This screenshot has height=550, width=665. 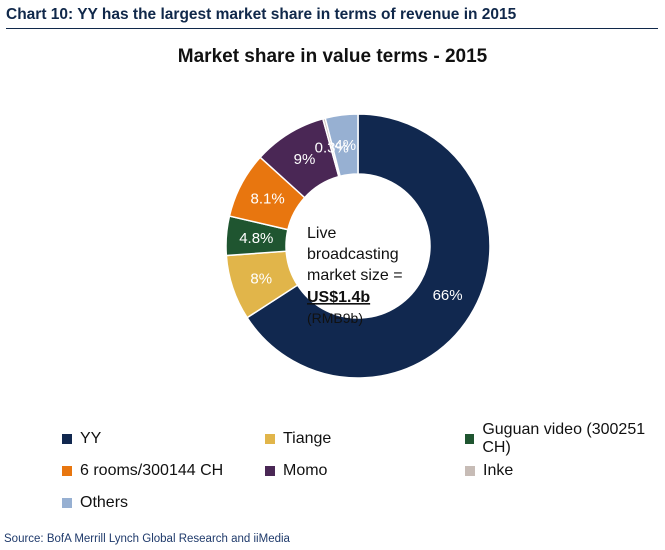 What do you see at coordinates (261, 278) in the screenshot?
I see `slice-label: 8%` at bounding box center [261, 278].